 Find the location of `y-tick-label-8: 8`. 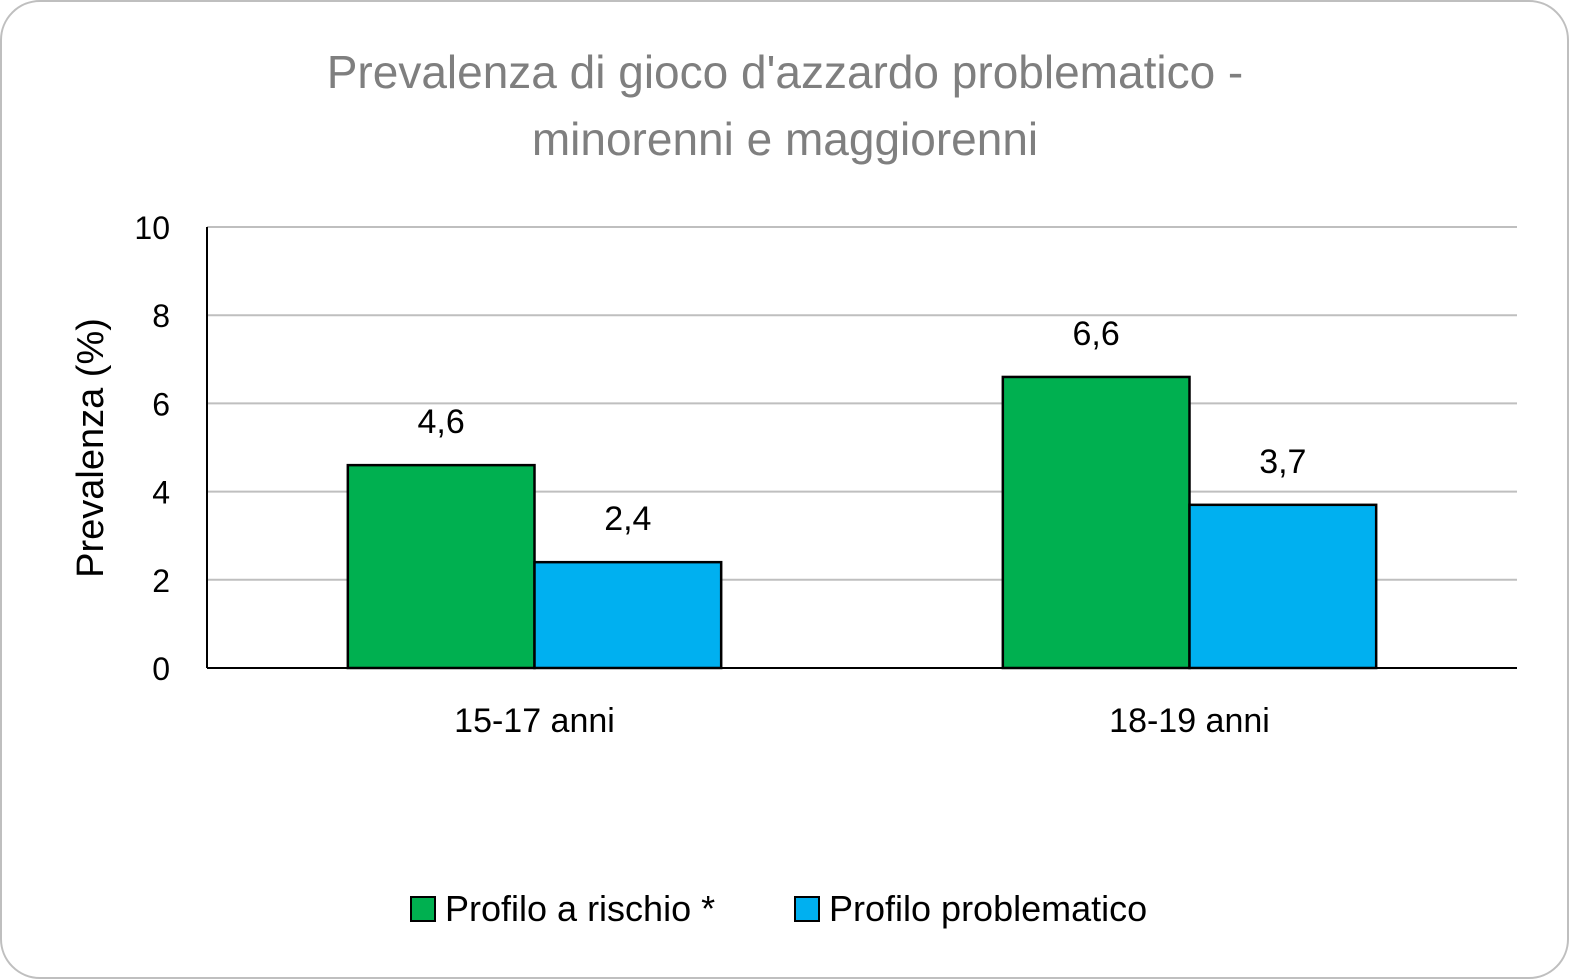

y-tick-label-8: 8 is located at coordinates (161, 316).